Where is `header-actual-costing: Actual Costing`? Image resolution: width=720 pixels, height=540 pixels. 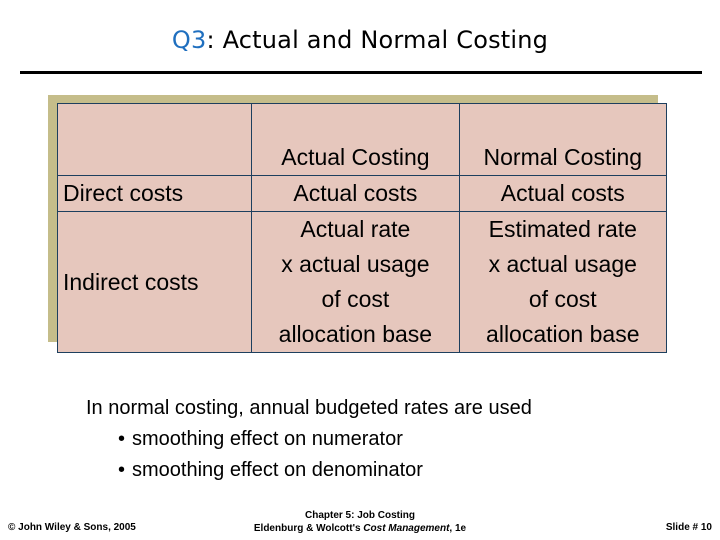
header-actual-costing: Actual Costing is located at coordinates (355, 139).